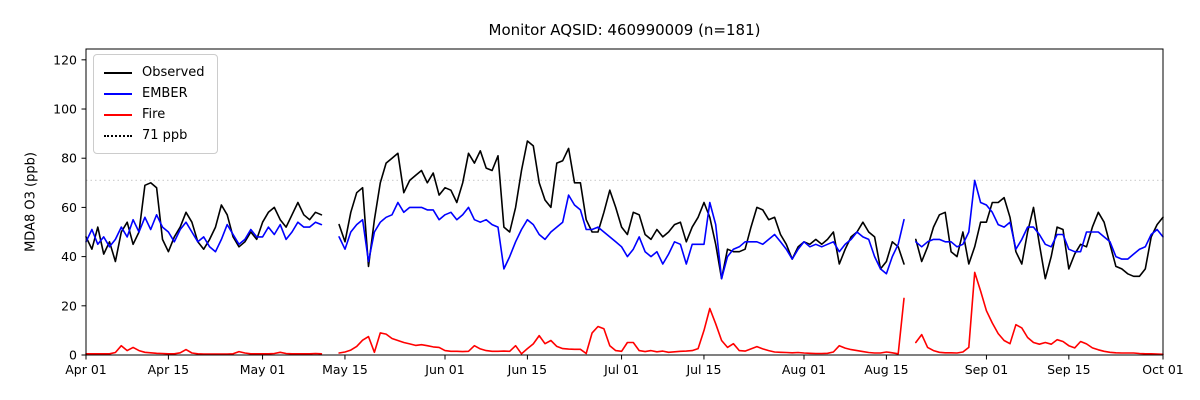  I want to click on x-tick-label: Apr 01, so click(86, 369).